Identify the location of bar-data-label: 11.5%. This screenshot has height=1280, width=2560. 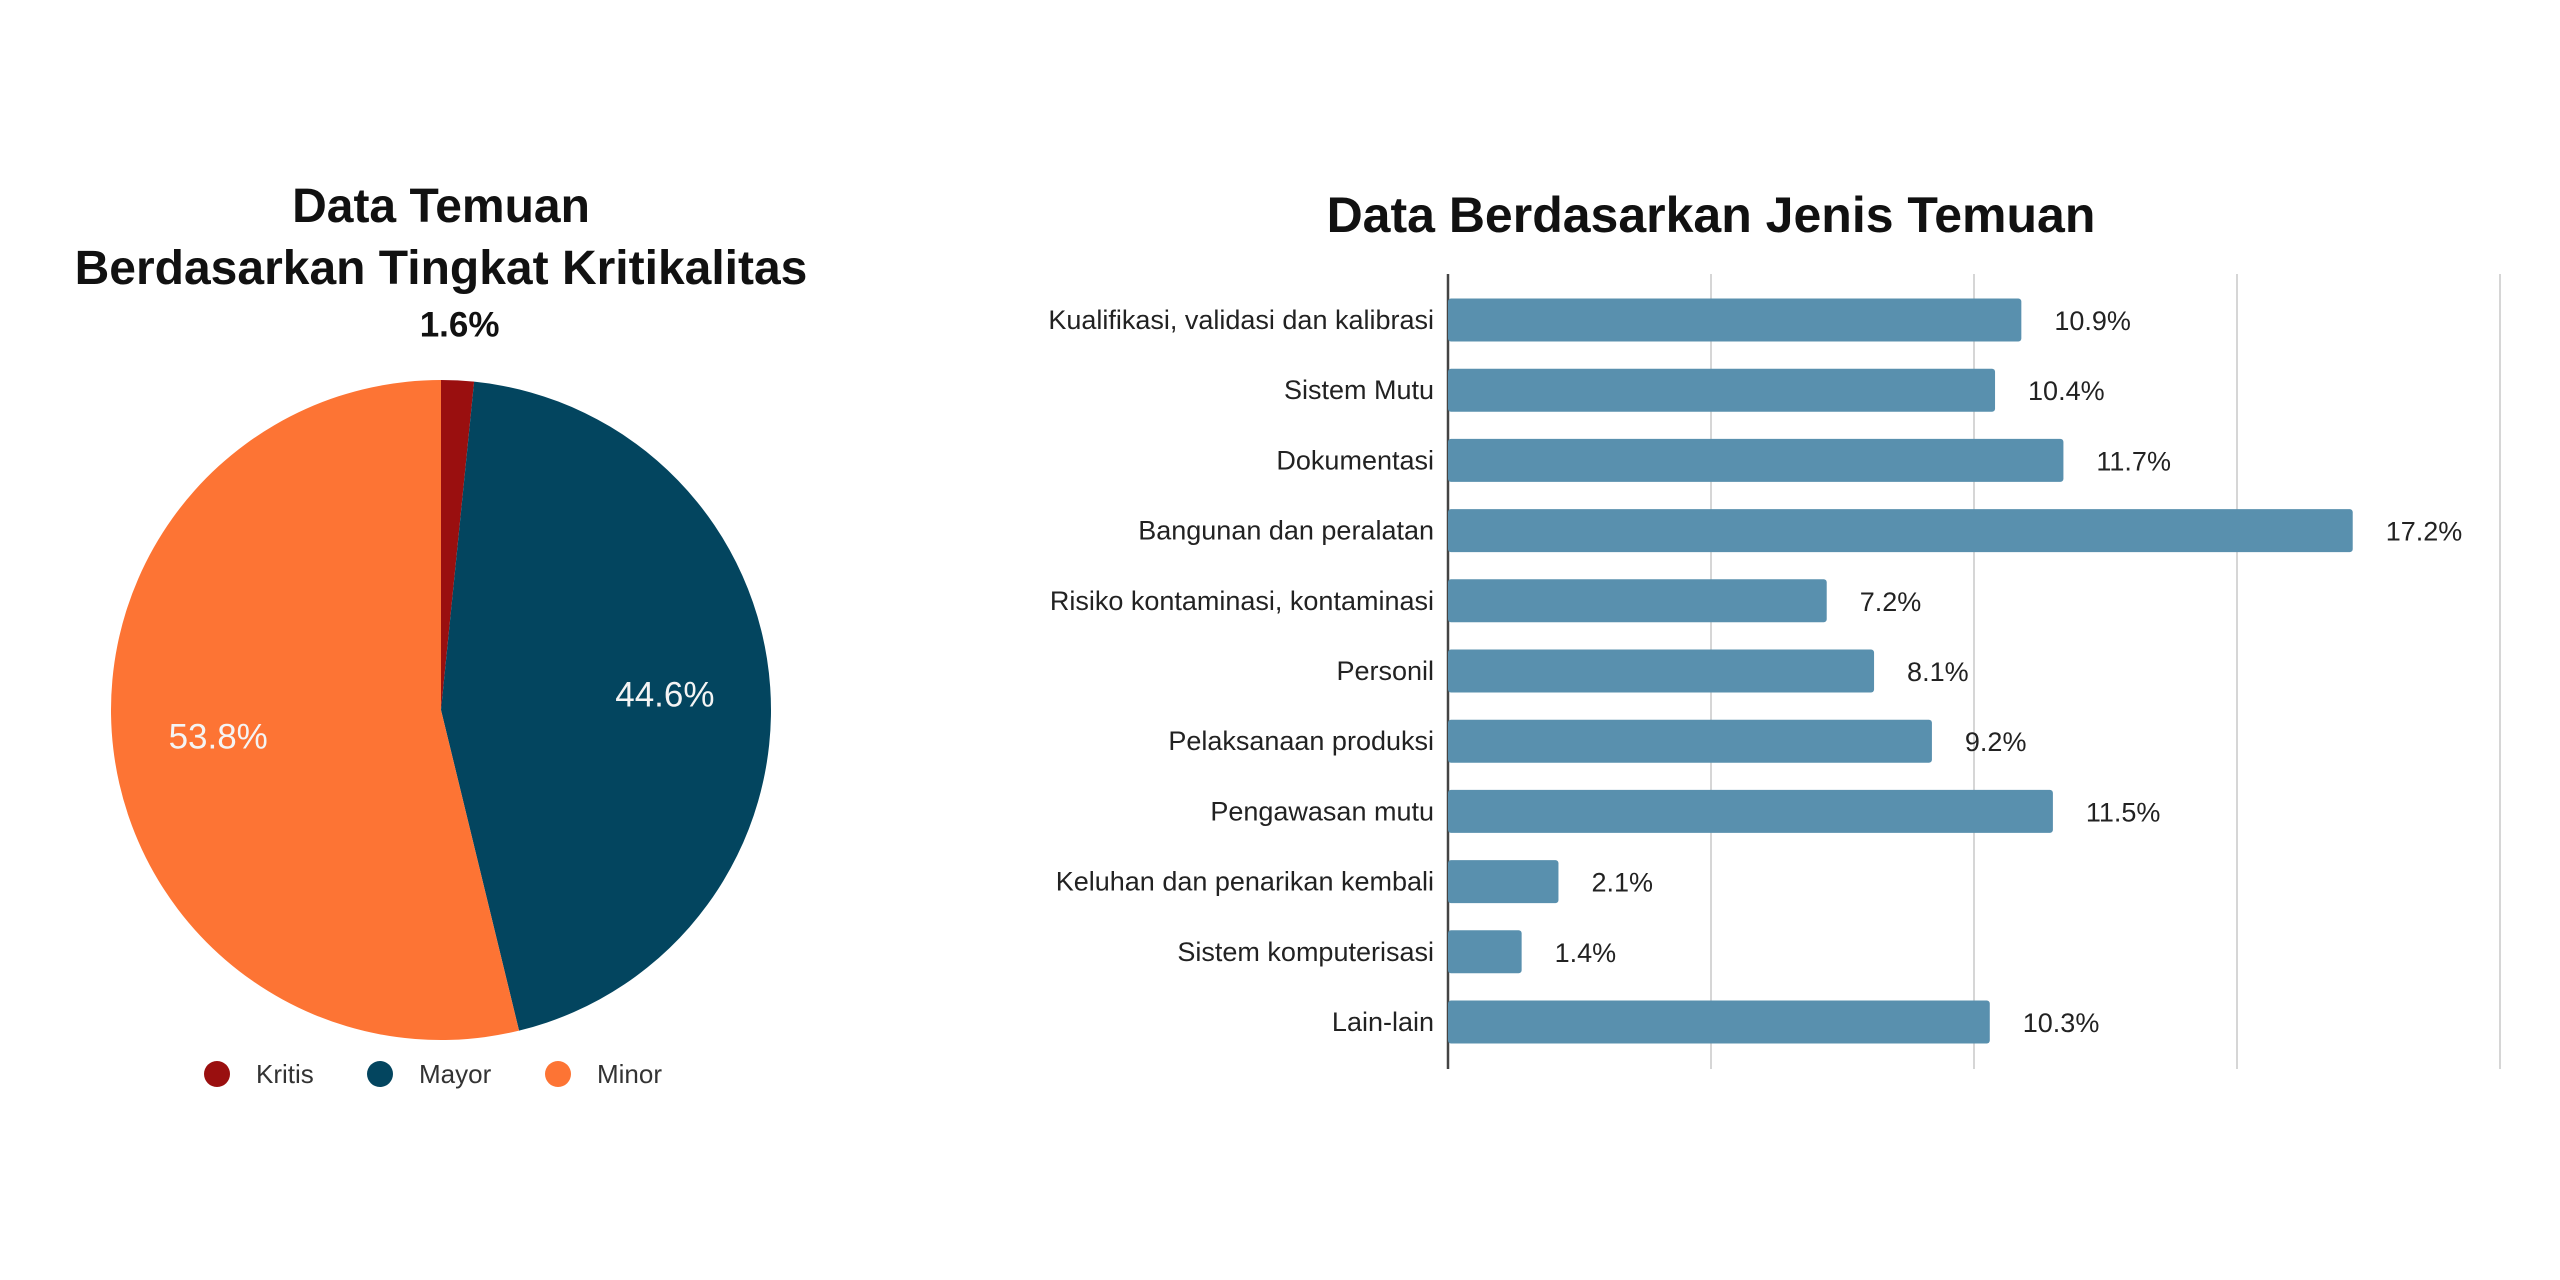
(2123, 812).